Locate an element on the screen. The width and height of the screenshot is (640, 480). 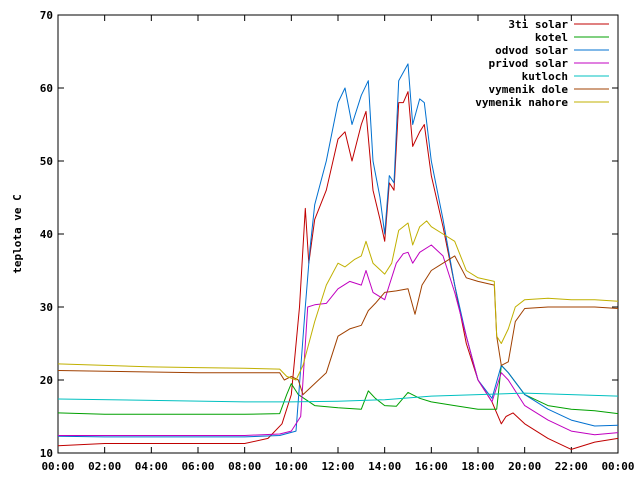
x-tick-label: 18:00 is located at coordinates (477, 466).